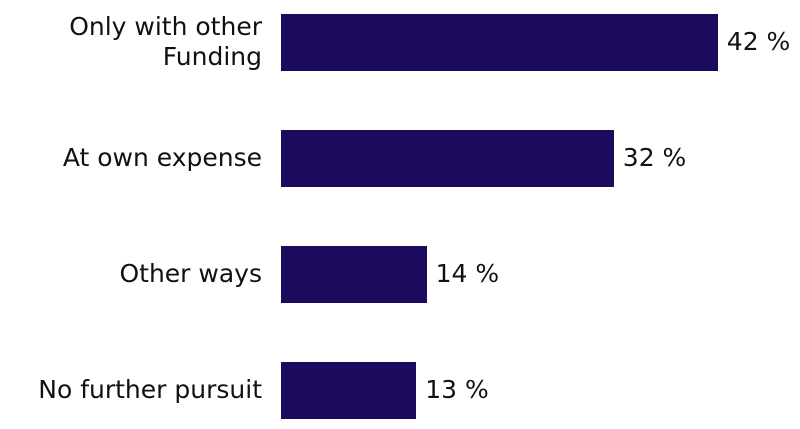 Image resolution: width=800 pixels, height=429 pixels. Describe the element at coordinates (165, 41) in the screenshot. I see `category-text: Only with other Funding` at that location.